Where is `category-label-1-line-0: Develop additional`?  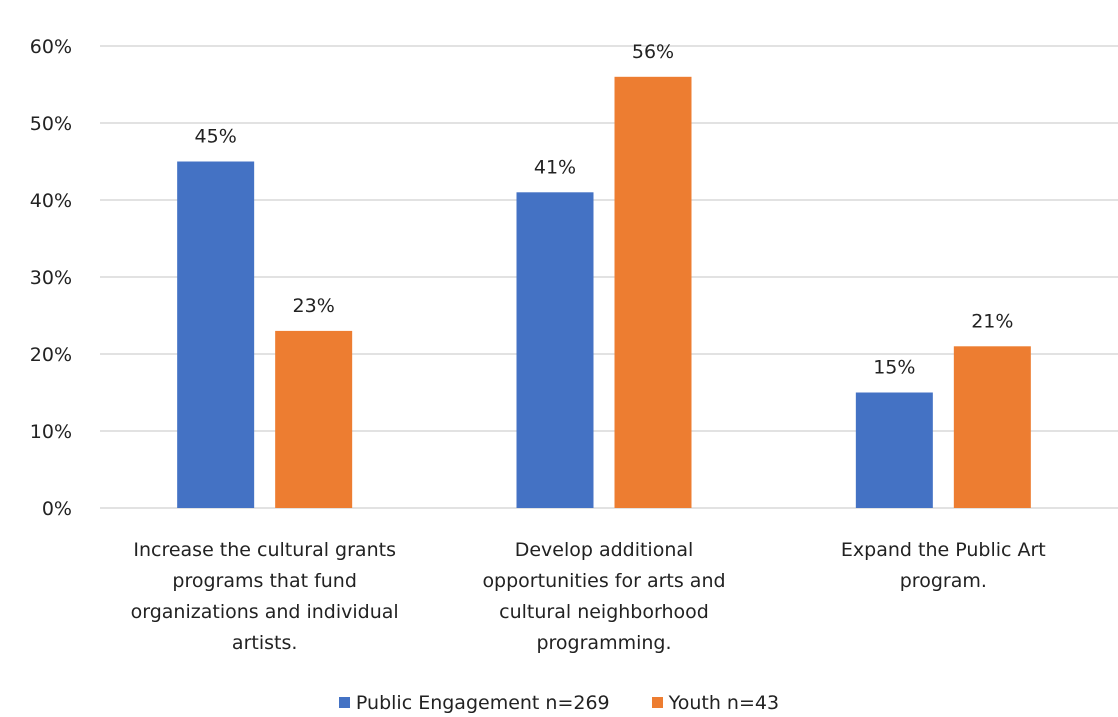
category-label-1-line-0: Develop additional is located at coordinates (604, 550).